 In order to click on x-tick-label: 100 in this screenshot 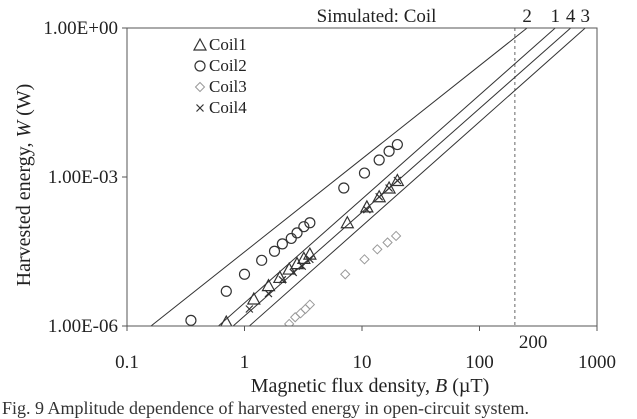, I will do `click(479, 362)`.